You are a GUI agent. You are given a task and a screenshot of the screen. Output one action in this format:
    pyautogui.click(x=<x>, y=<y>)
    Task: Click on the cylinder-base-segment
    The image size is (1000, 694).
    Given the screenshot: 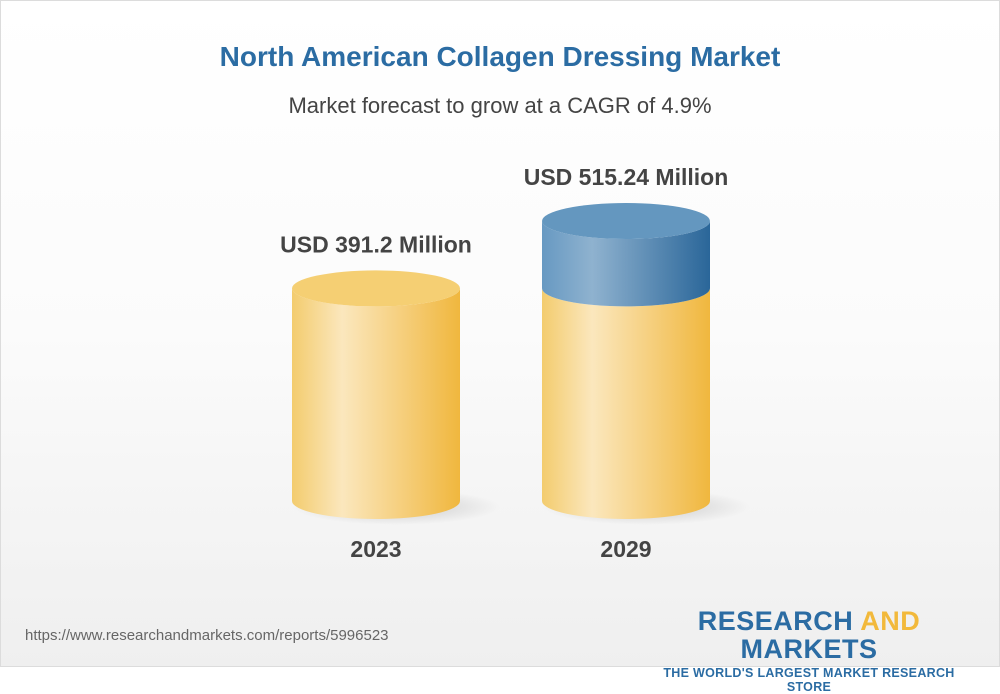 What is the action you would take?
    pyautogui.click(x=626, y=403)
    